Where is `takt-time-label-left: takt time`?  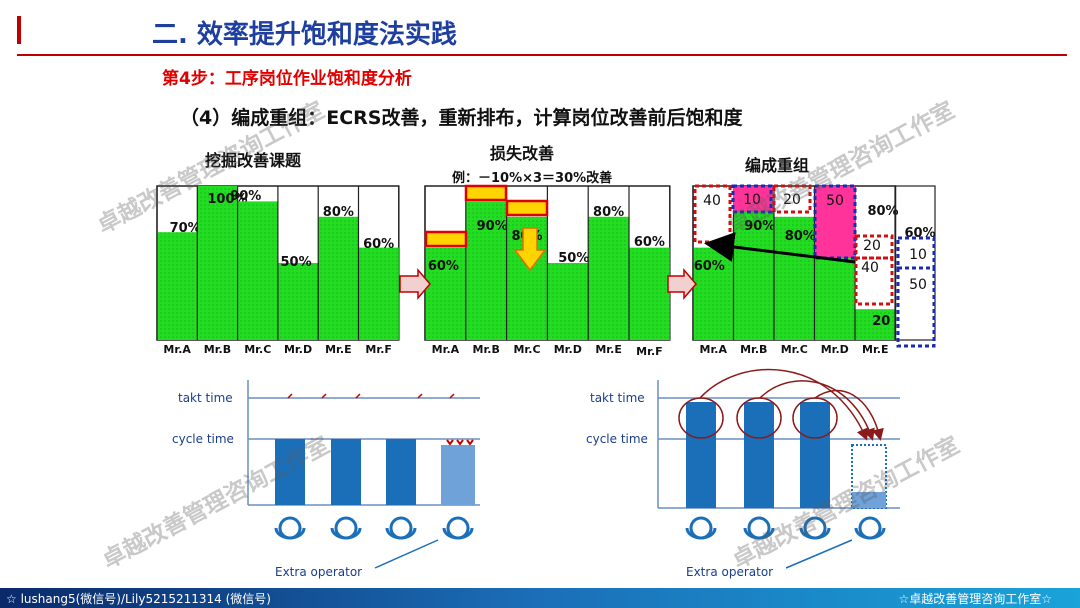
takt-time-label-left: takt time is located at coordinates (205, 398).